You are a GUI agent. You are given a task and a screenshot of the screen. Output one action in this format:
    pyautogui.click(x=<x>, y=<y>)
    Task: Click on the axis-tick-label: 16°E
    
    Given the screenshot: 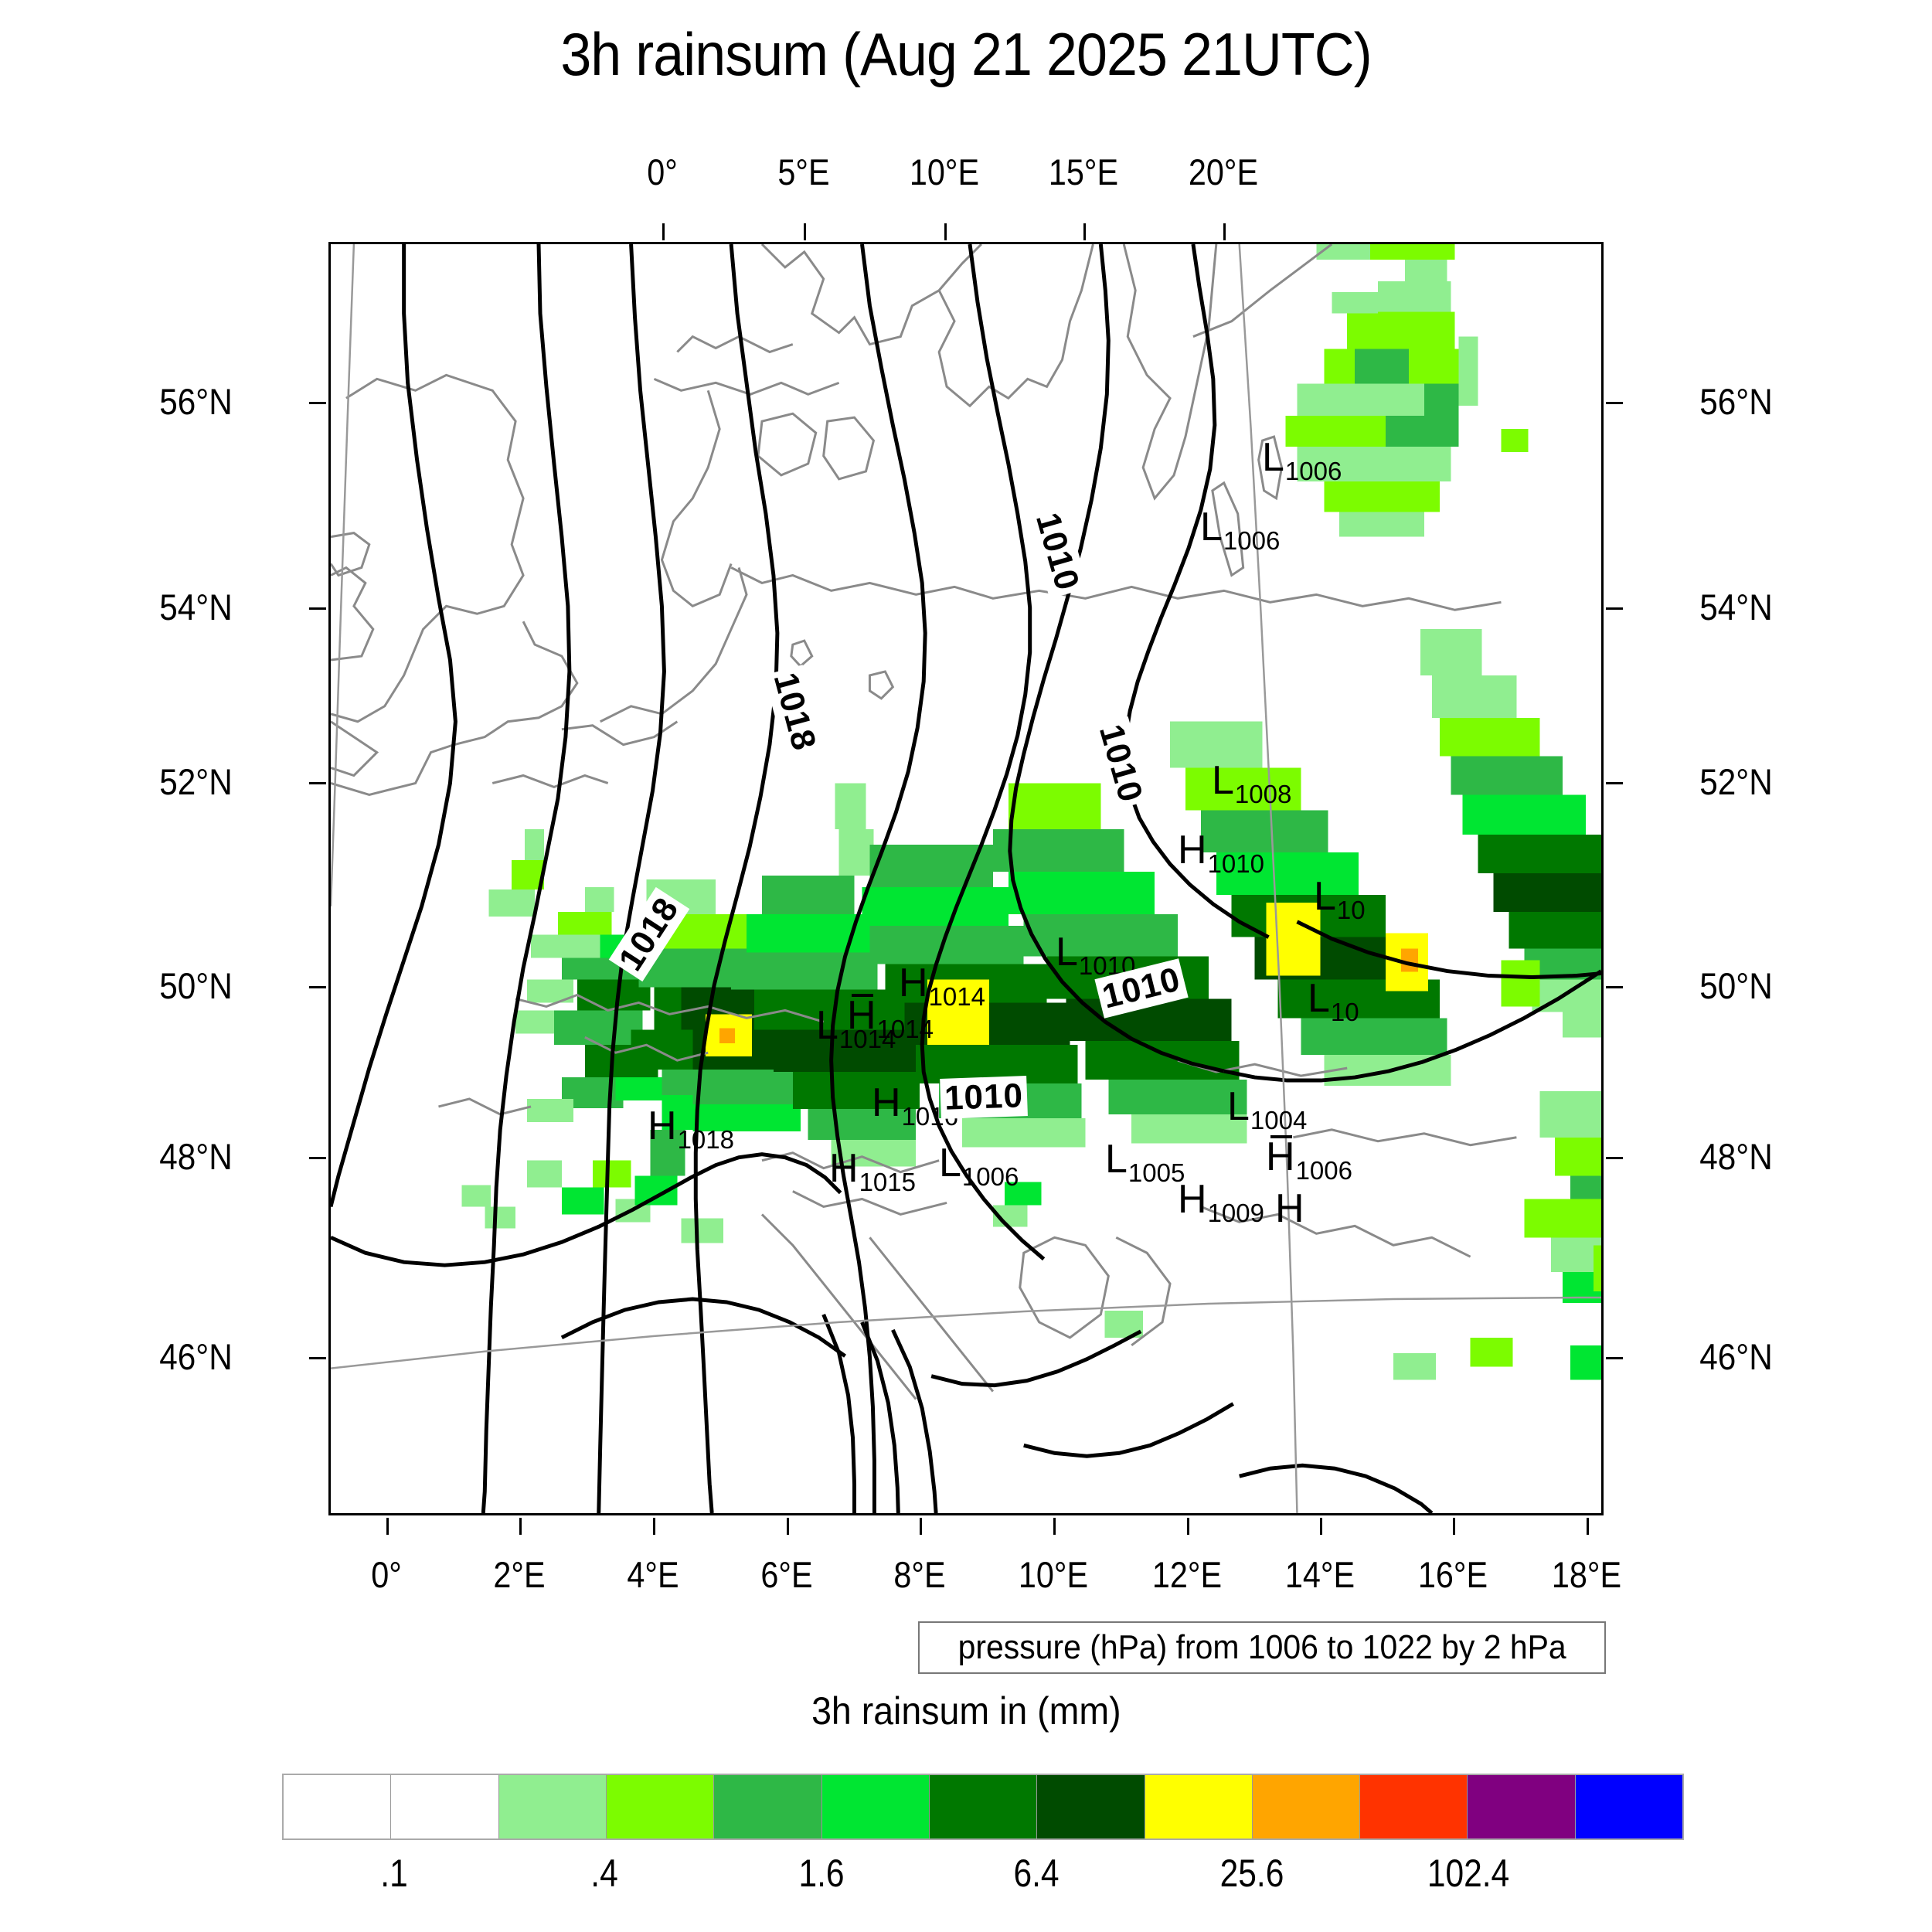 What is the action you would take?
    pyautogui.click(x=1453, y=1575)
    